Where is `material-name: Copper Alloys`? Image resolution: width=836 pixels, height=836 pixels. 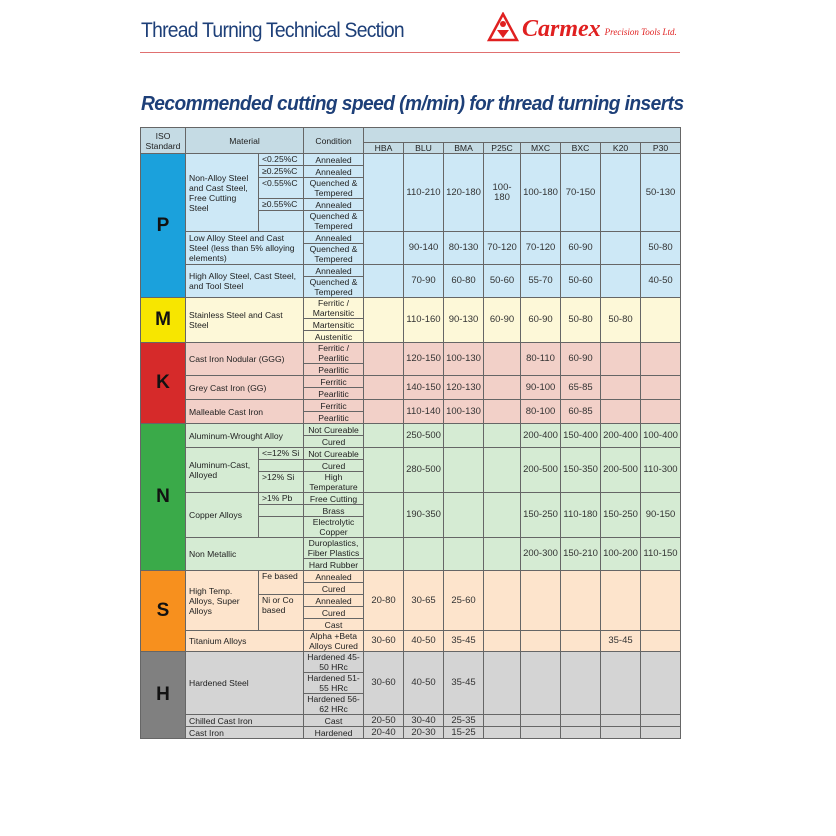 material-name: Copper Alloys is located at coordinates (222, 515).